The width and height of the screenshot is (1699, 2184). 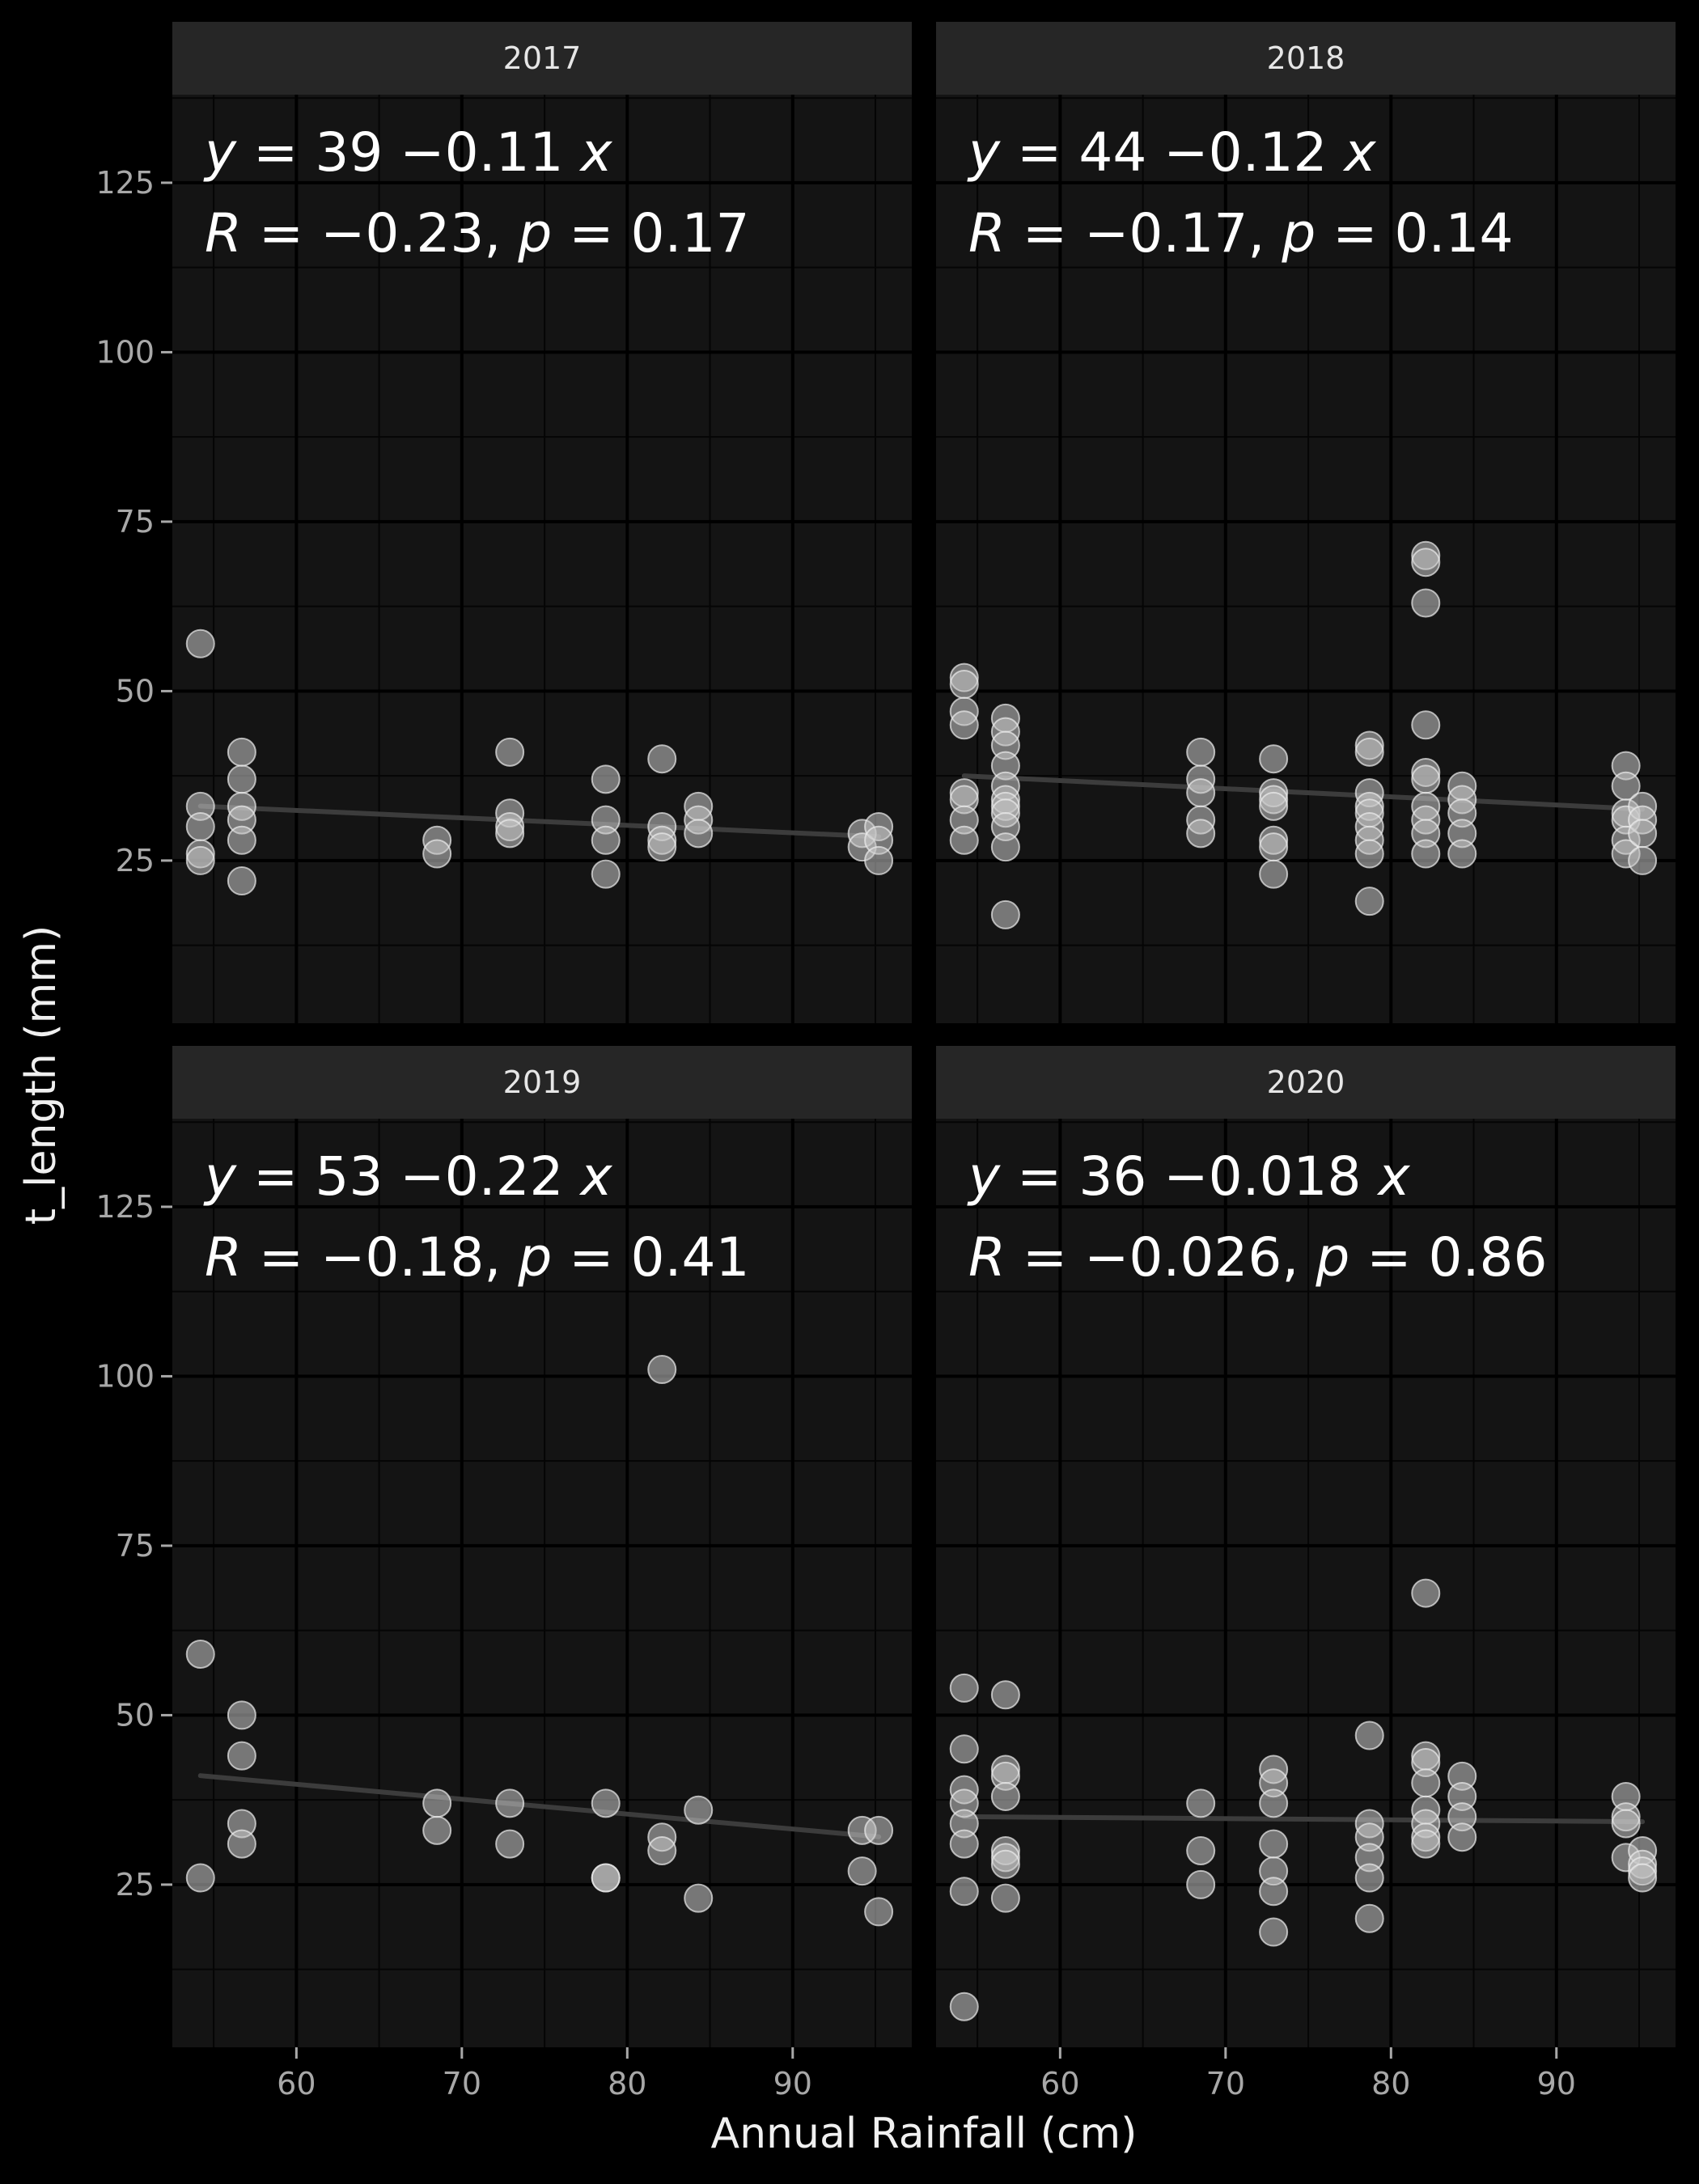 I want to click on facet-strip-label: 2018, so click(x=1306, y=58).